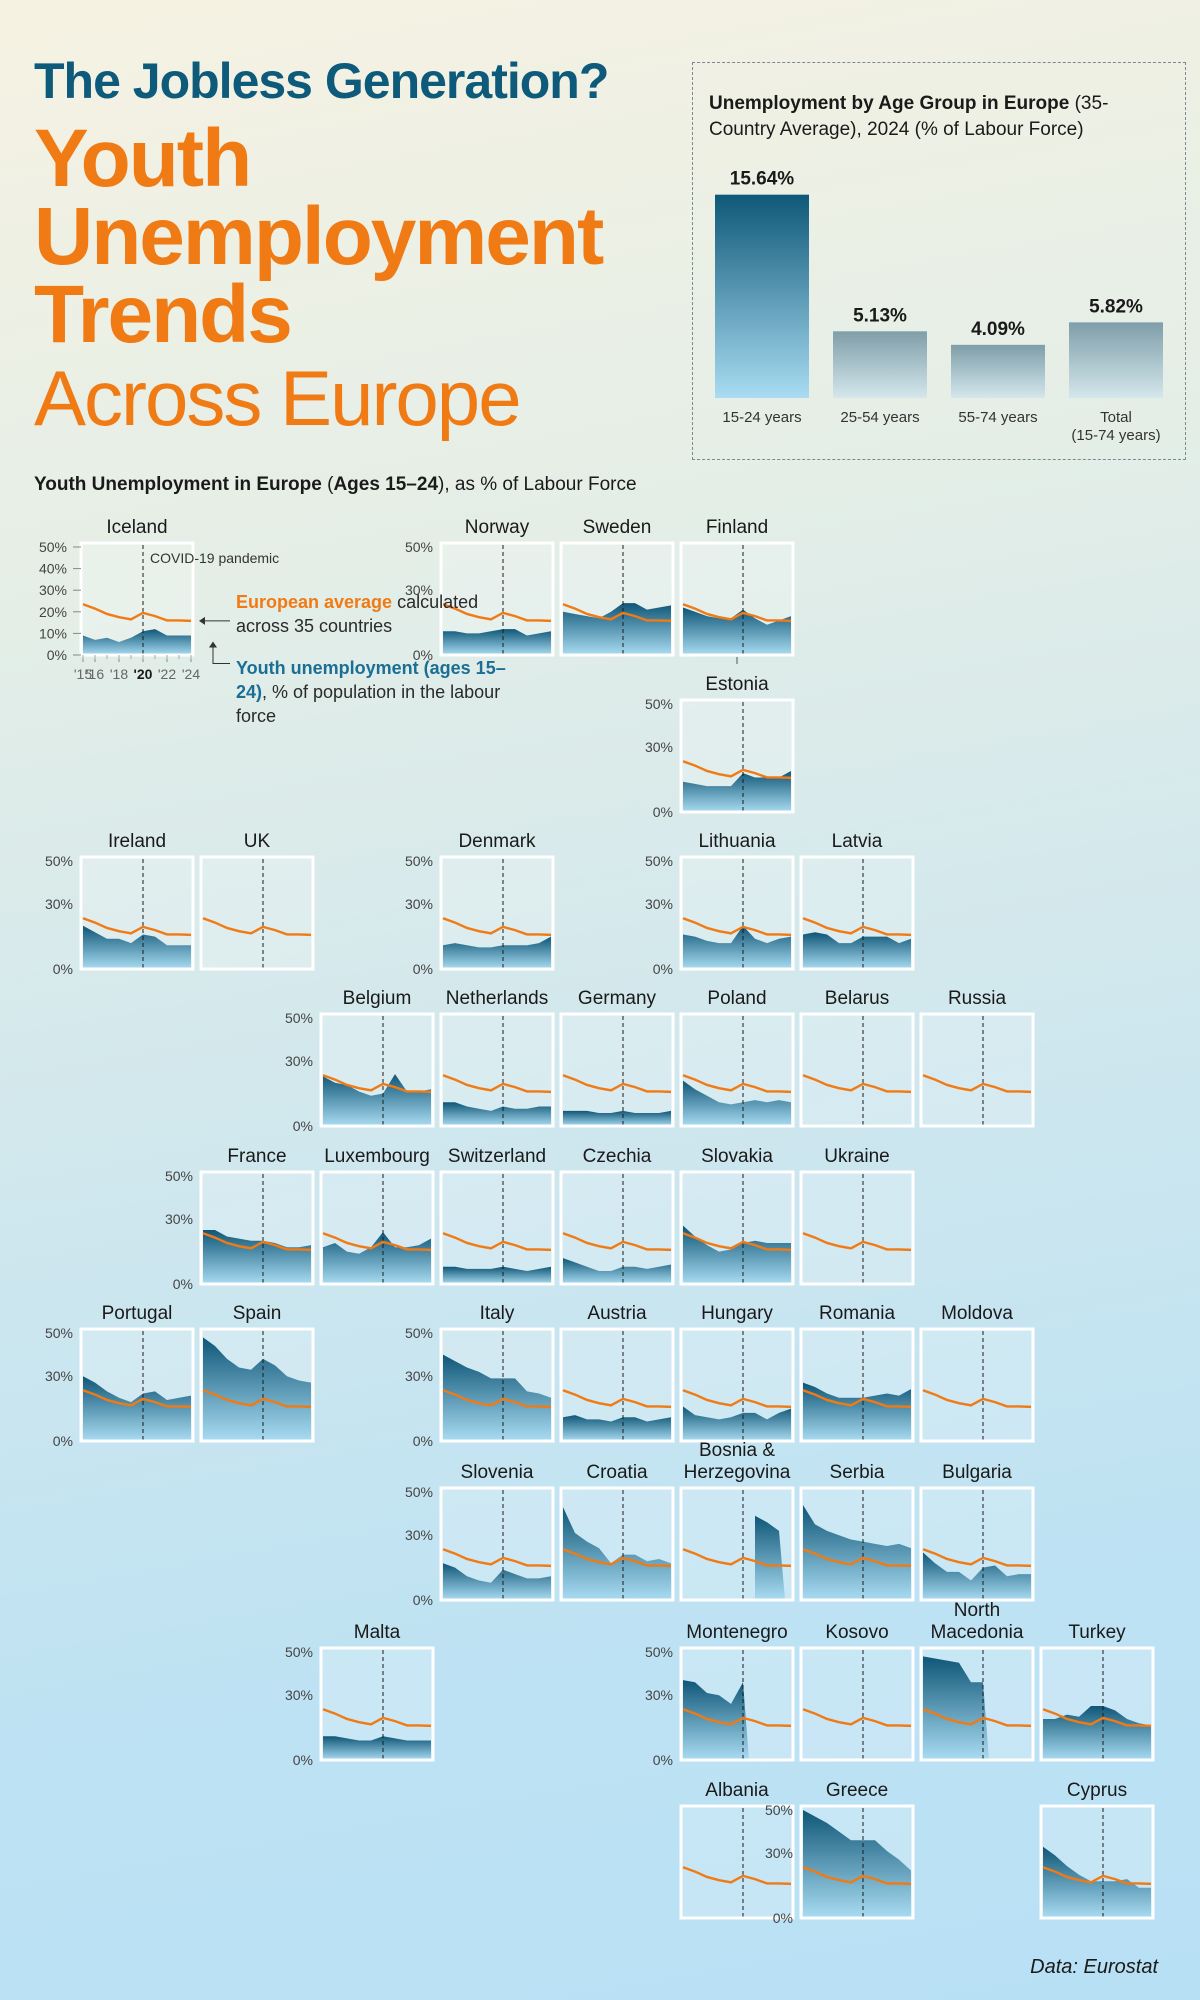 The height and width of the screenshot is (2000, 1200). What do you see at coordinates (737, 1156) in the screenshot?
I see `country-label: Slovakia` at bounding box center [737, 1156].